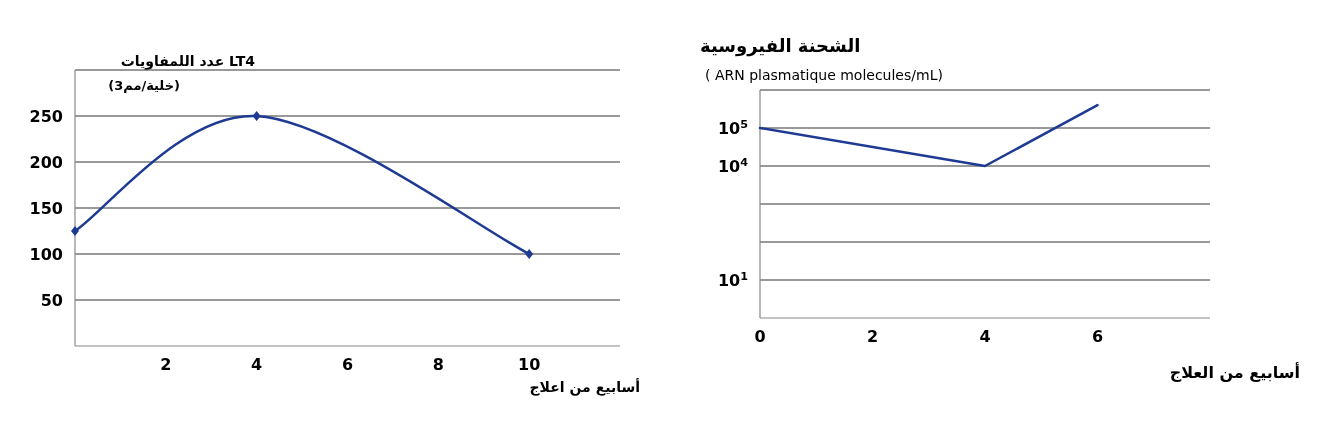 The height and width of the screenshot is (430, 1343). Describe the element at coordinates (732, 127) in the screenshot. I see `y-tick-label: 10$^{5}$` at that location.